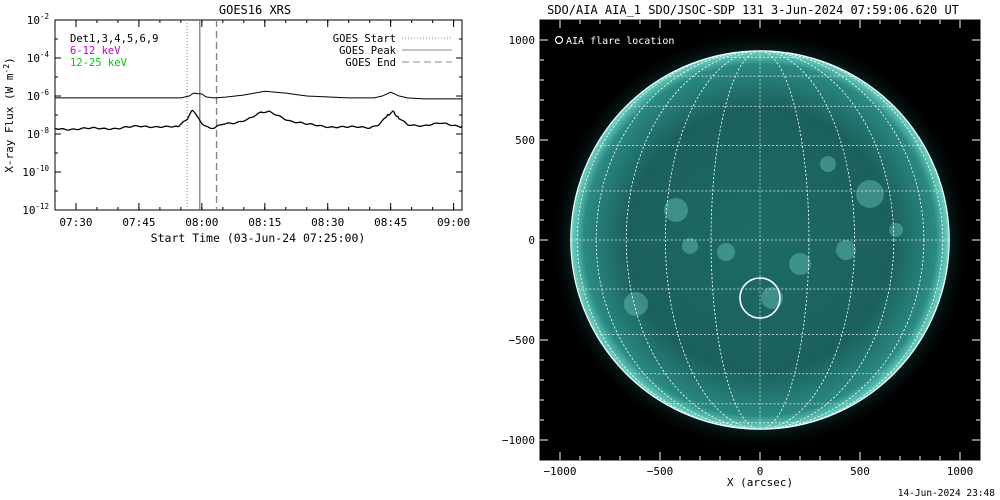 The width and height of the screenshot is (1000, 500). I want to click on goes-chart-title: GOES16 XRS, so click(255, 10).